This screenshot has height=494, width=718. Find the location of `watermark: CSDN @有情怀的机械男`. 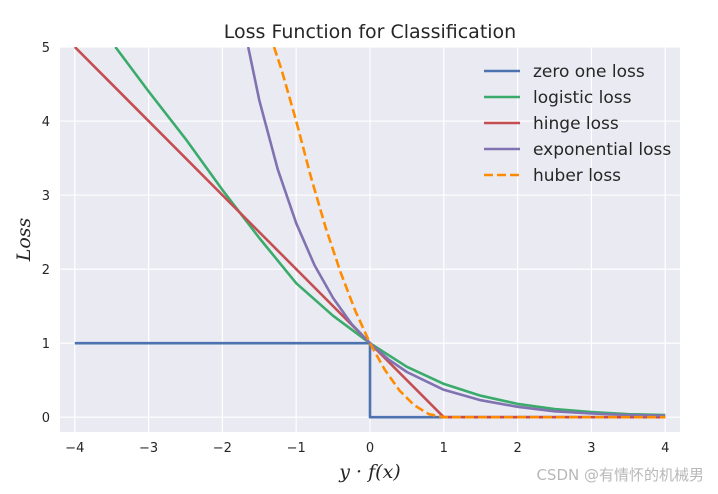

watermark: CSDN @有情怀的机械男 is located at coordinates (620, 475).